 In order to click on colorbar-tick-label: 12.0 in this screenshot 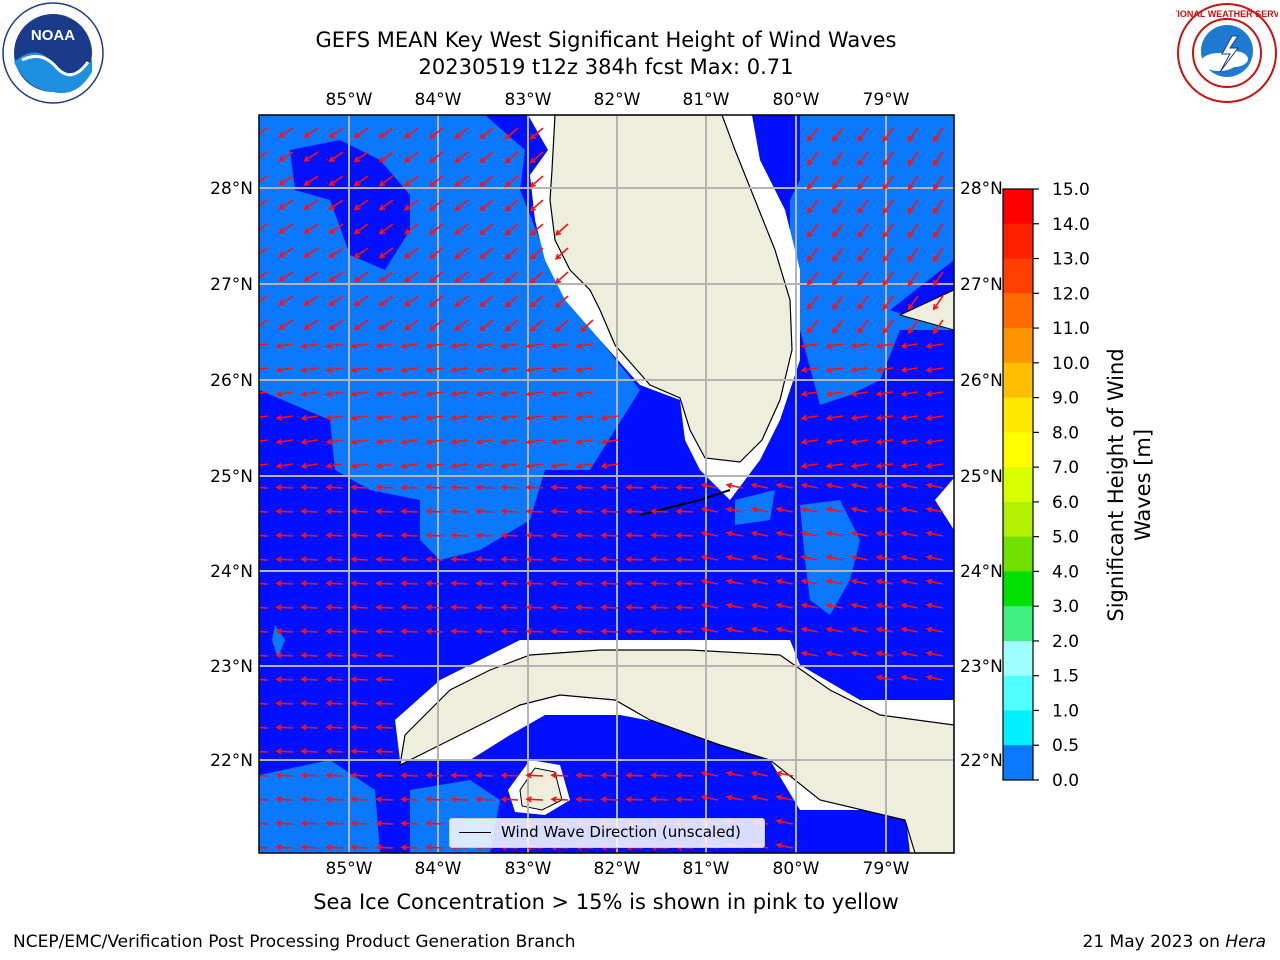, I will do `click(1071, 294)`.